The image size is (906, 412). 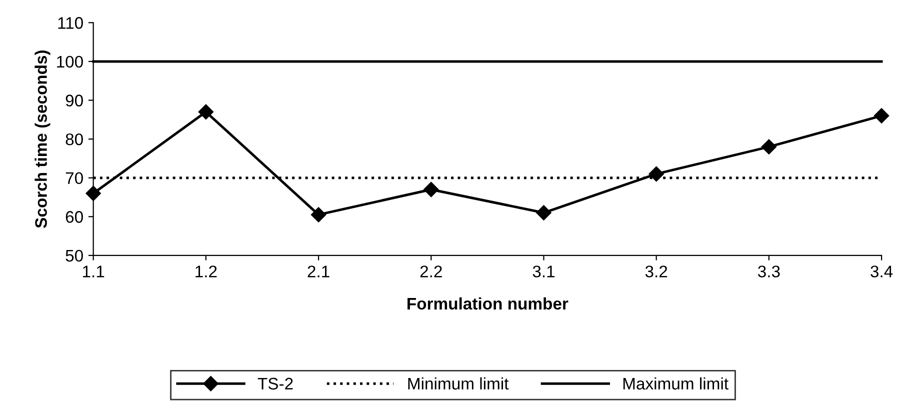 I want to click on legend-label: Minimum limit, so click(x=458, y=383).